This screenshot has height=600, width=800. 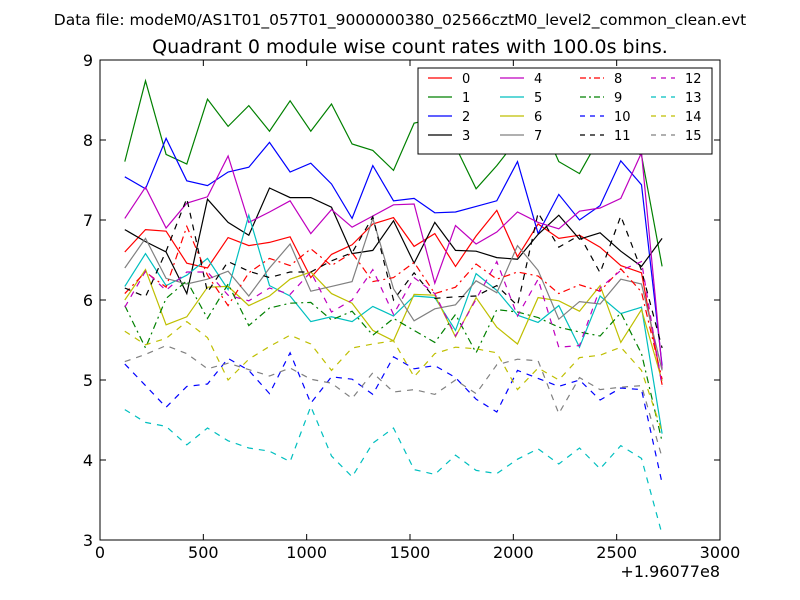 What do you see at coordinates (466, 98) in the screenshot?
I see `legend-label-1: 1` at bounding box center [466, 98].